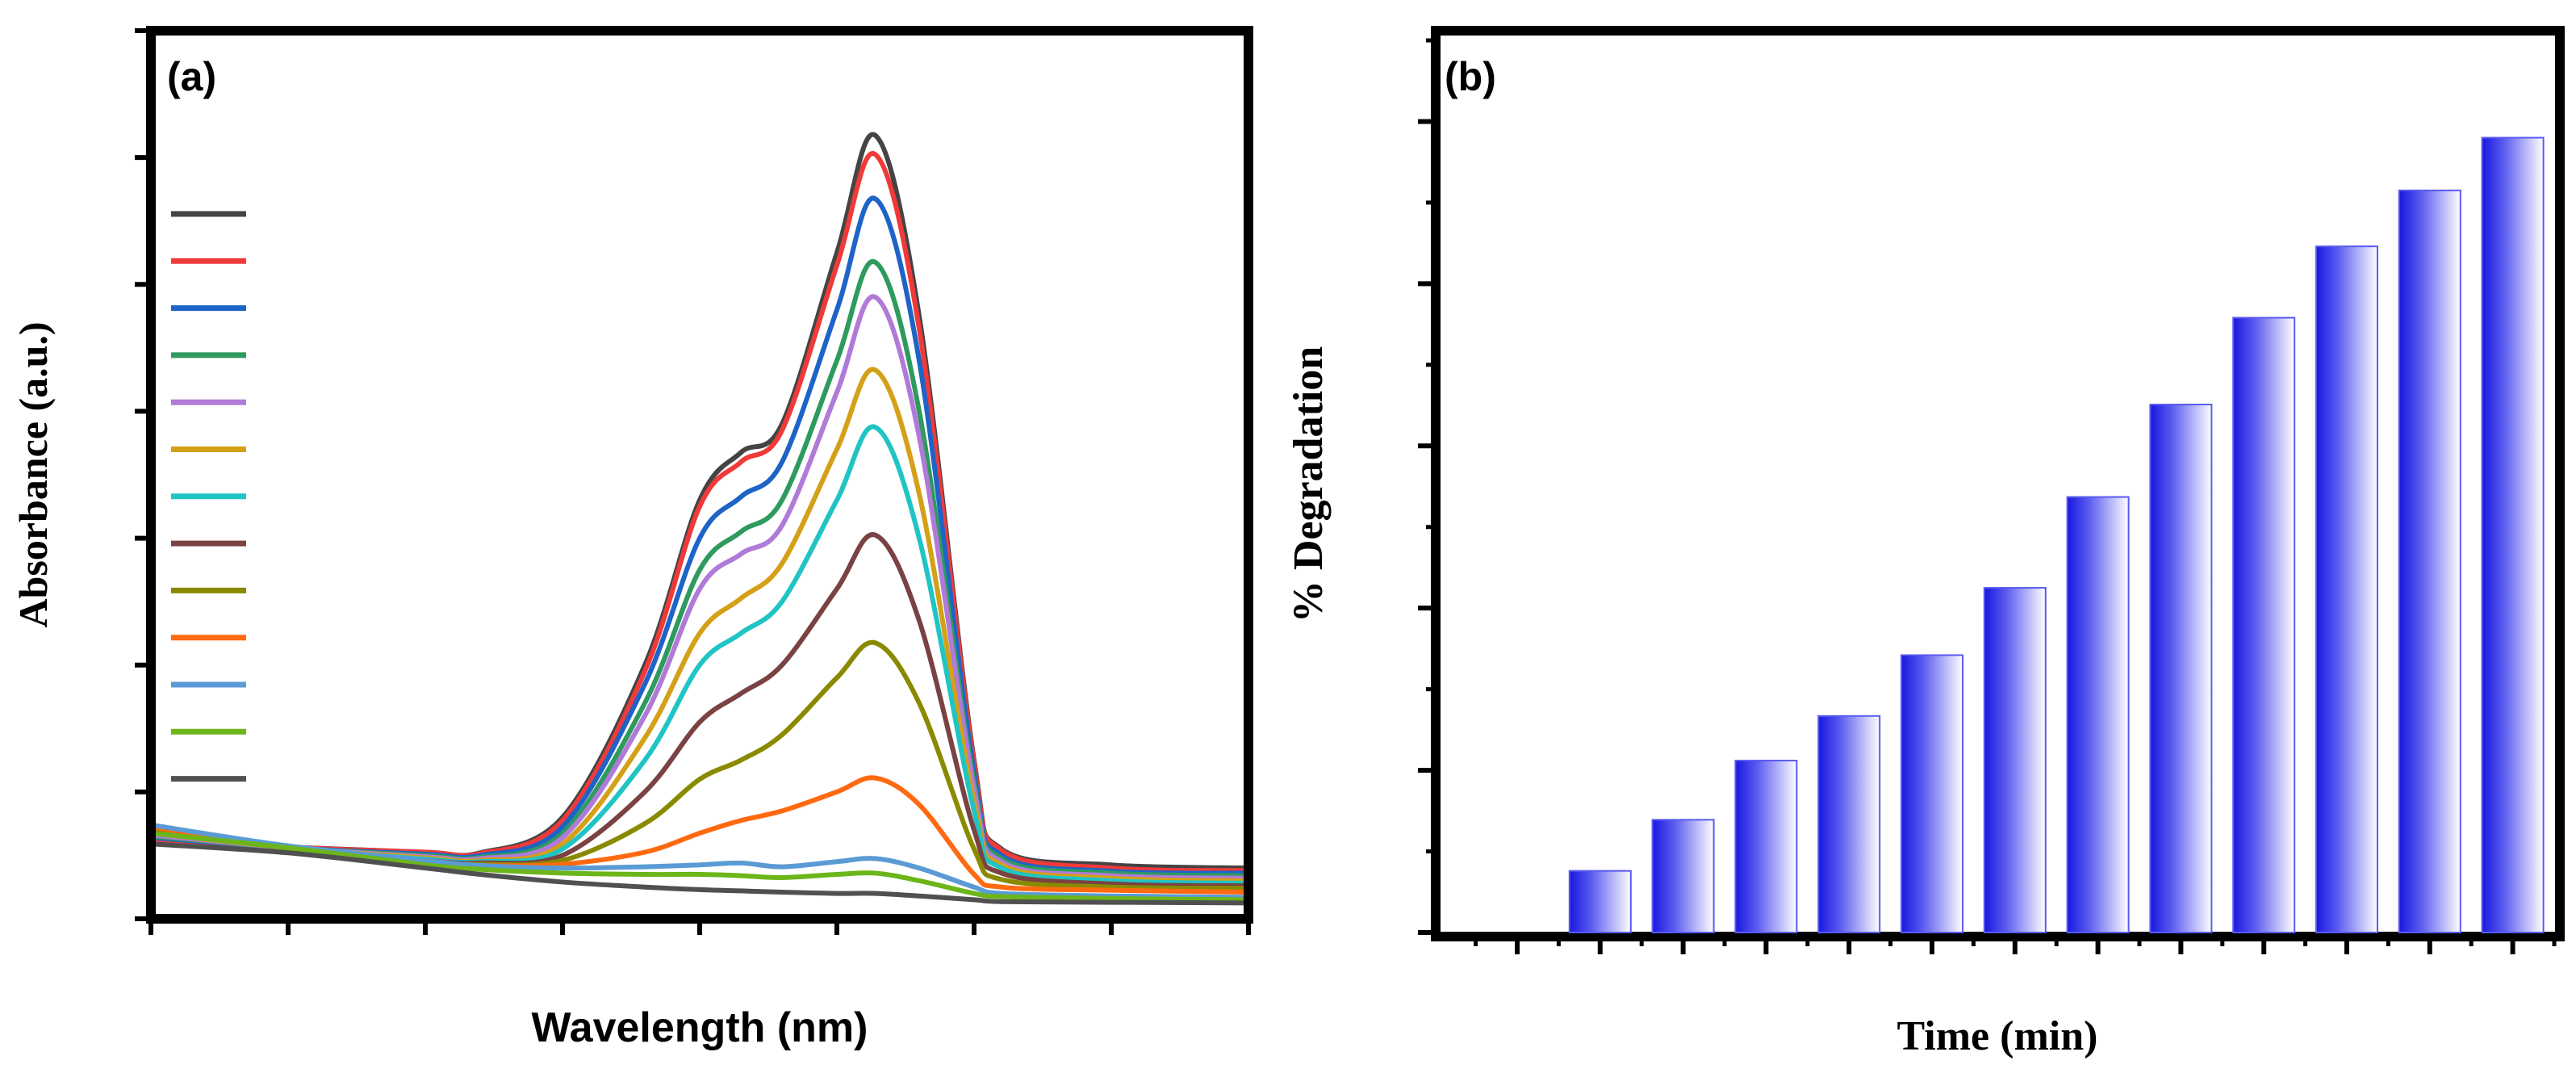 The width and height of the screenshot is (2576, 1073). I want to click on absorbance-panel-label: (a), so click(191, 76).